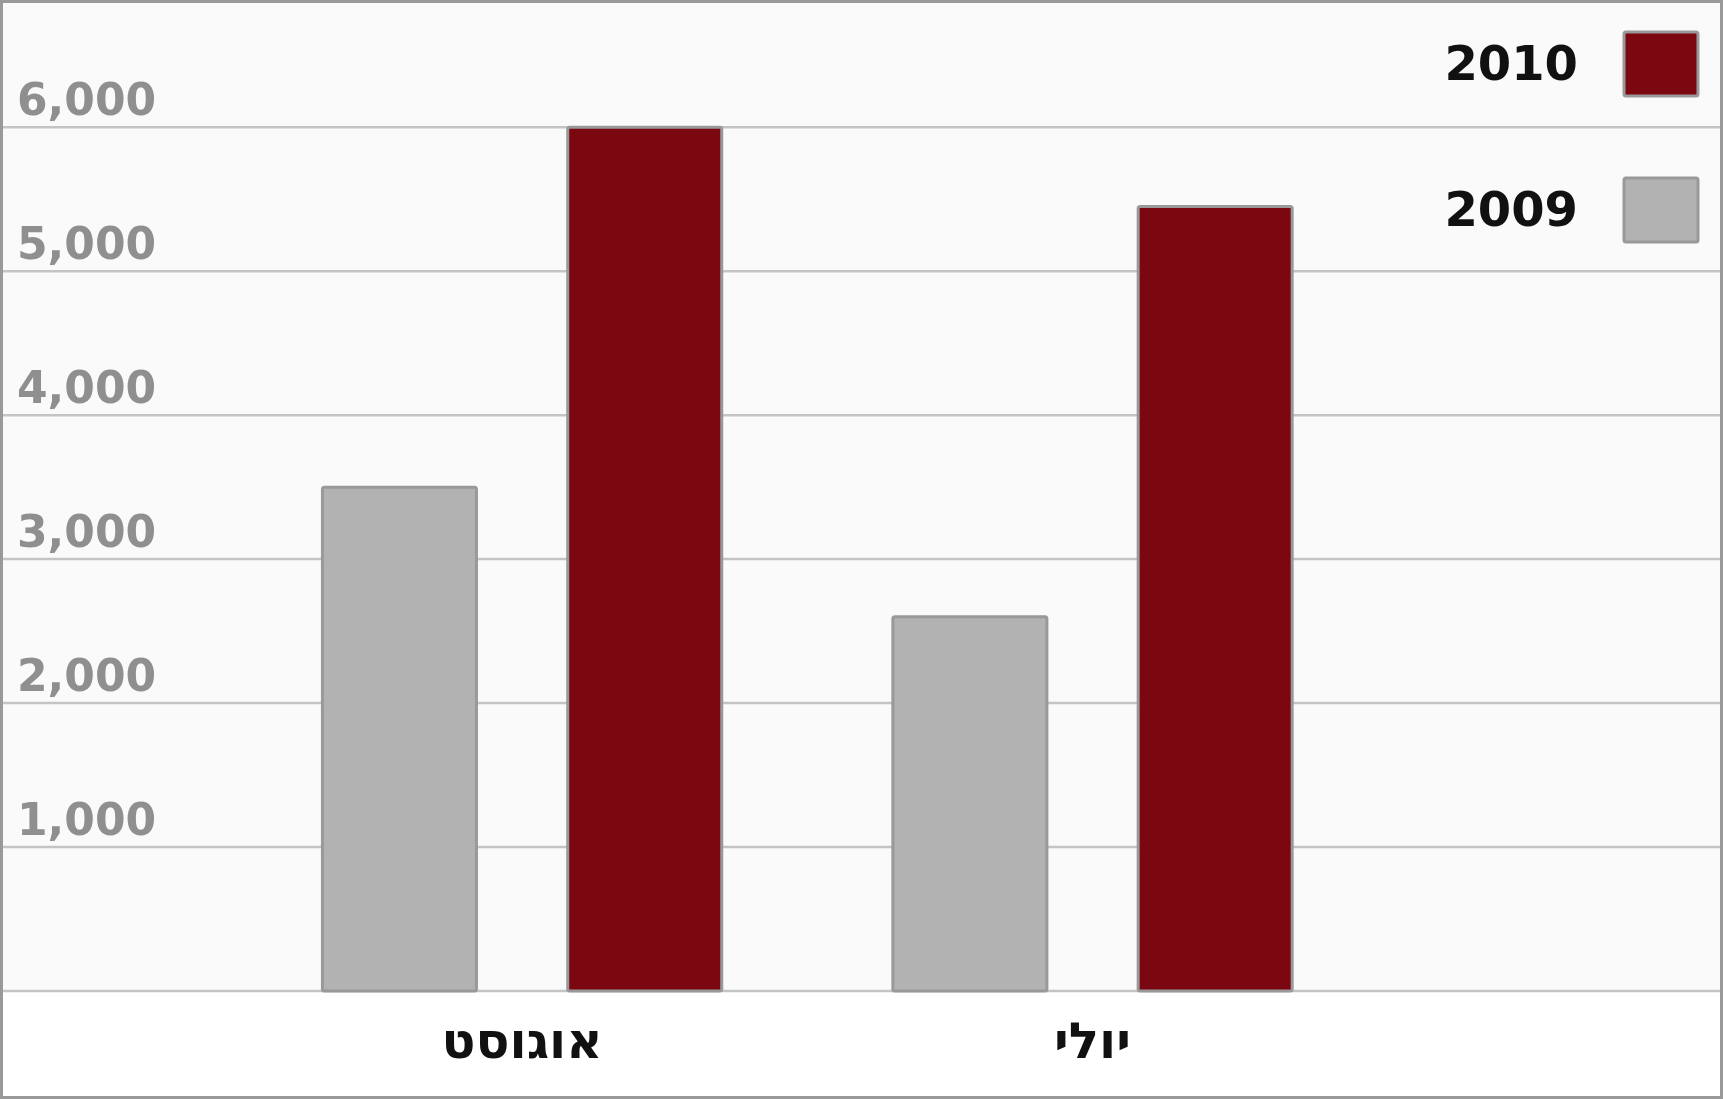 The image size is (1723, 1099). I want to click on y-tick-label: 2,000, so click(87, 676).